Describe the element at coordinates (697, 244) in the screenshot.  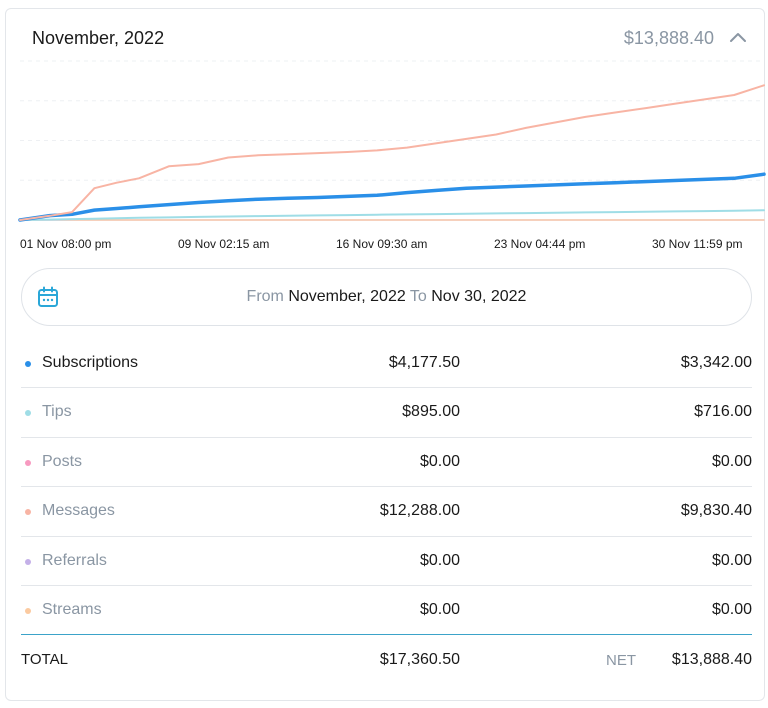
I see `x-tick-label: 30 Nov 11:59 pm` at that location.